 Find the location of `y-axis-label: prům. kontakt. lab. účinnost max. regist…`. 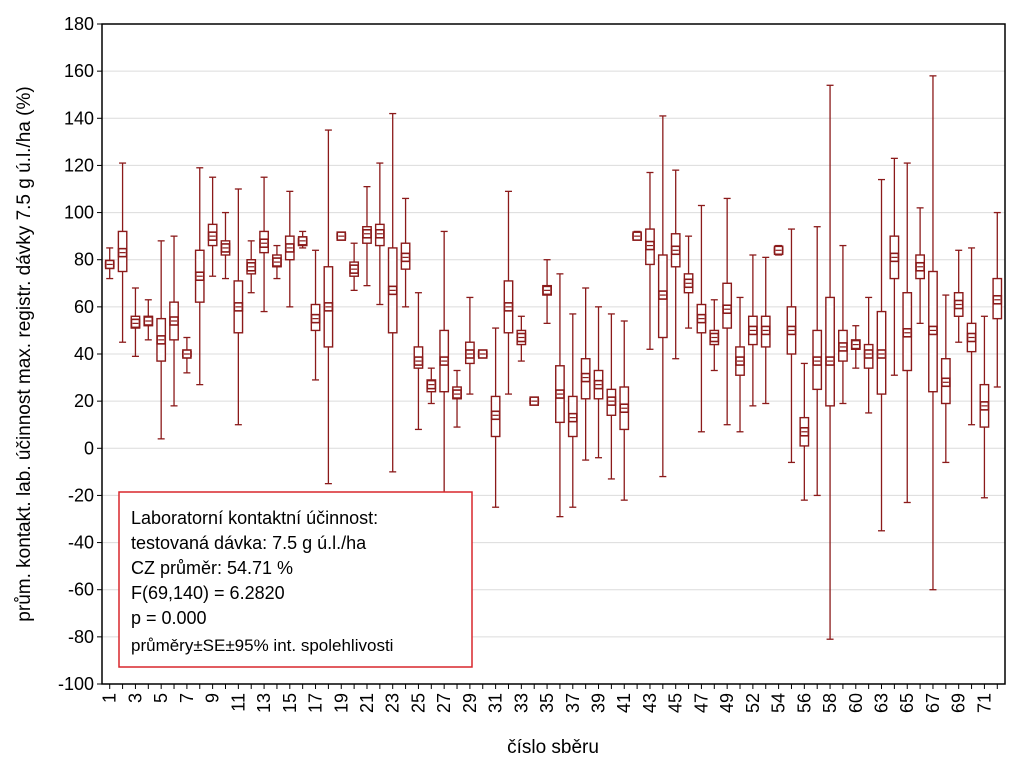

y-axis-label: prům. kontakt. lab. účinnost max. regist… is located at coordinates (24, 353).